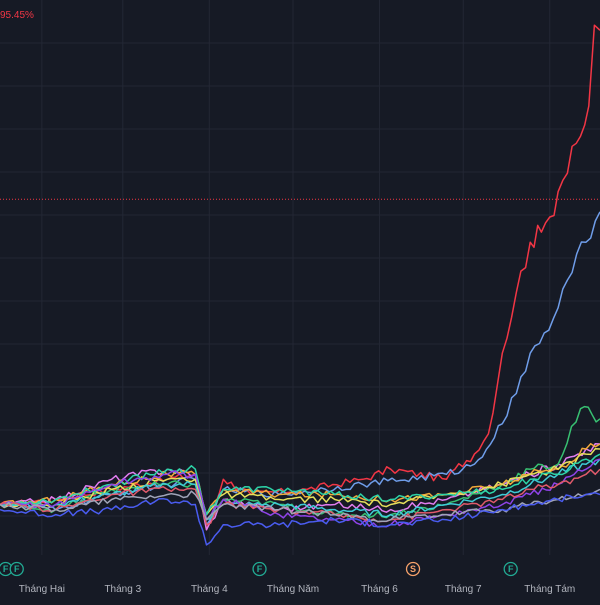 This screenshot has height=605, width=600. I want to click on top-value-label: 95.45%, so click(17, 15).